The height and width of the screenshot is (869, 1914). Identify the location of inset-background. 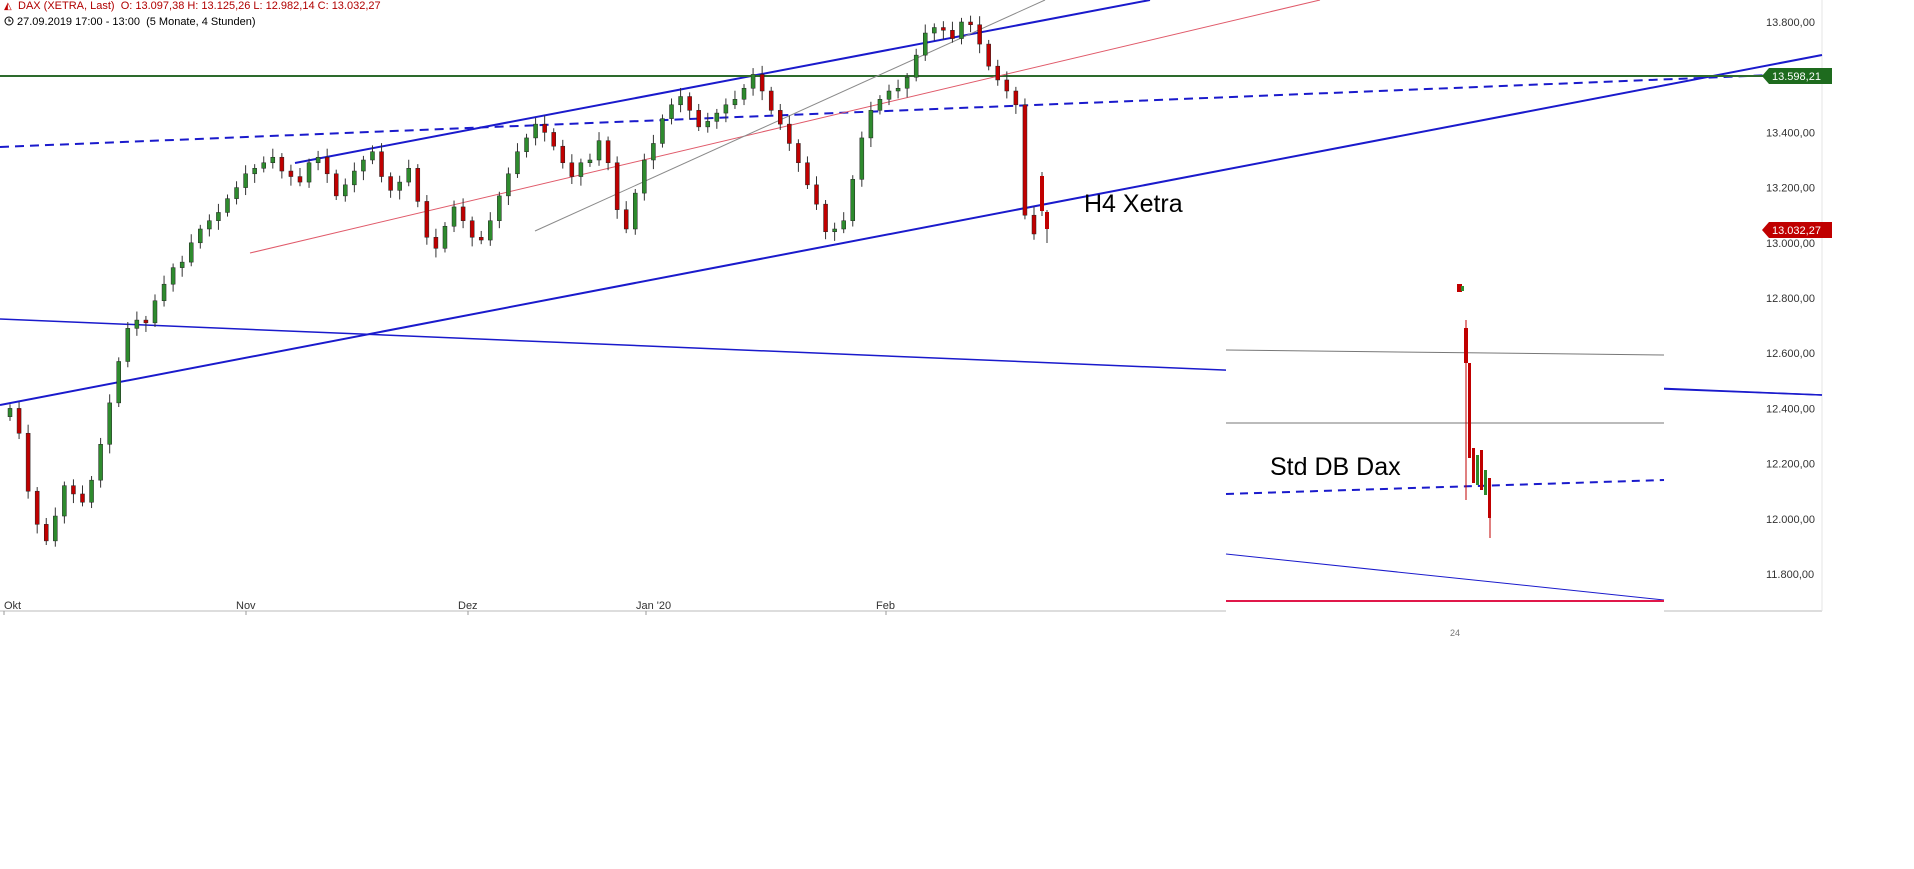
(1445, 459).